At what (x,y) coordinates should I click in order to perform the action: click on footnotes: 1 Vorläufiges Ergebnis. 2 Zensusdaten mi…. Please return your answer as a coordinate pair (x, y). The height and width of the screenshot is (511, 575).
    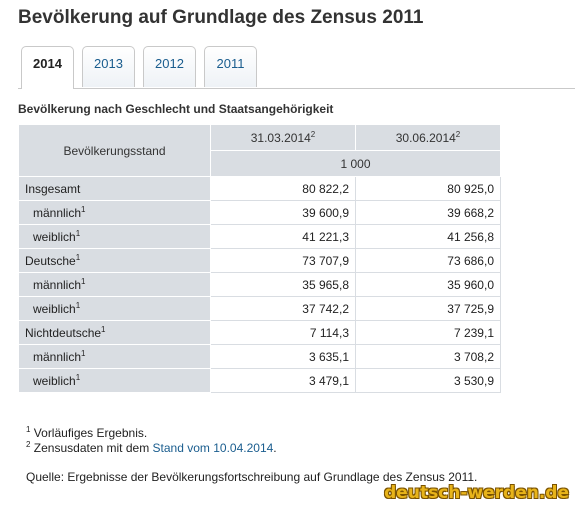
    Looking at the image, I should click on (151, 441).